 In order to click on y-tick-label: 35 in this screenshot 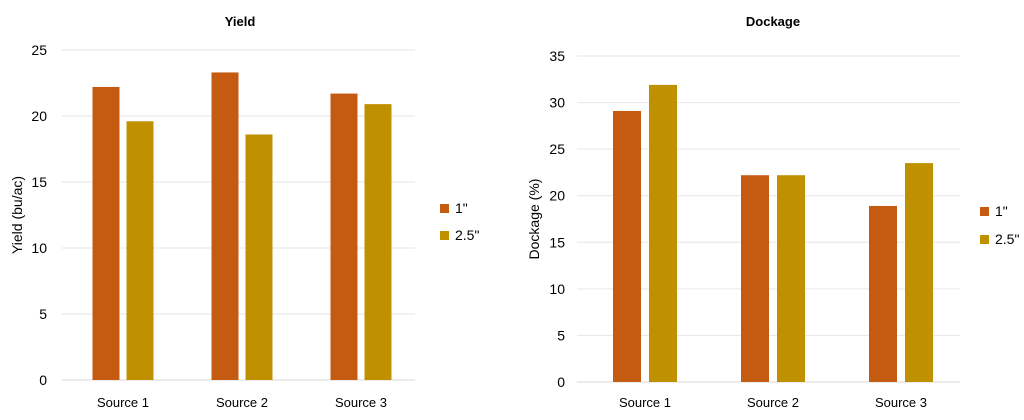, I will do `click(557, 56)`.